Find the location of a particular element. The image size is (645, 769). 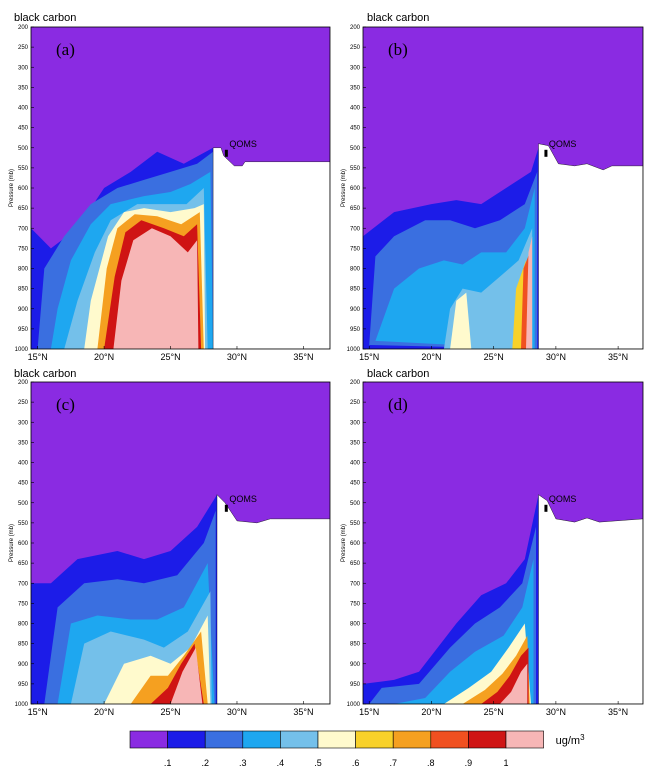

colorbar-level: .4 is located at coordinates (281, 763).